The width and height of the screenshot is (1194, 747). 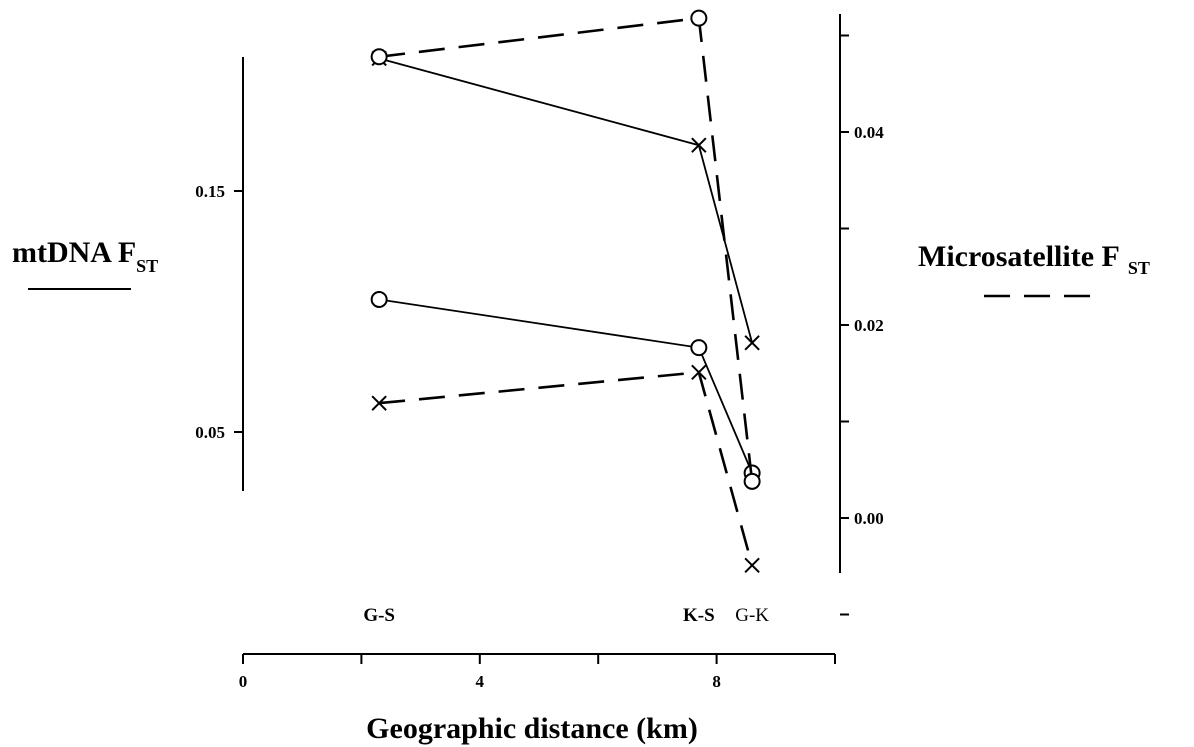 I want to click on x-axis-tick-label: 4, so click(x=480, y=681).